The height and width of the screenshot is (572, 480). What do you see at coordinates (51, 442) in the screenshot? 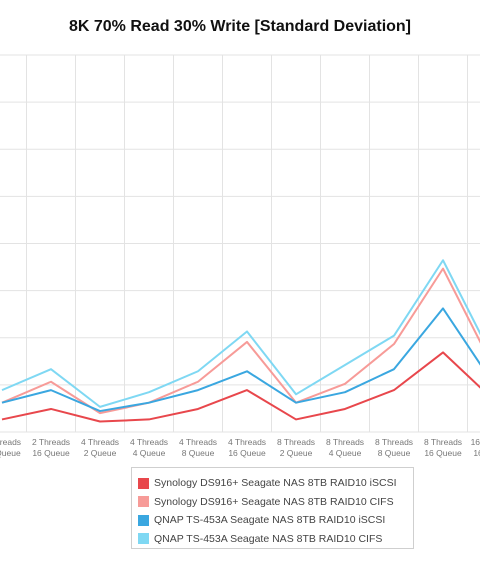
I see `x-tick-label: 2 Threads` at bounding box center [51, 442].